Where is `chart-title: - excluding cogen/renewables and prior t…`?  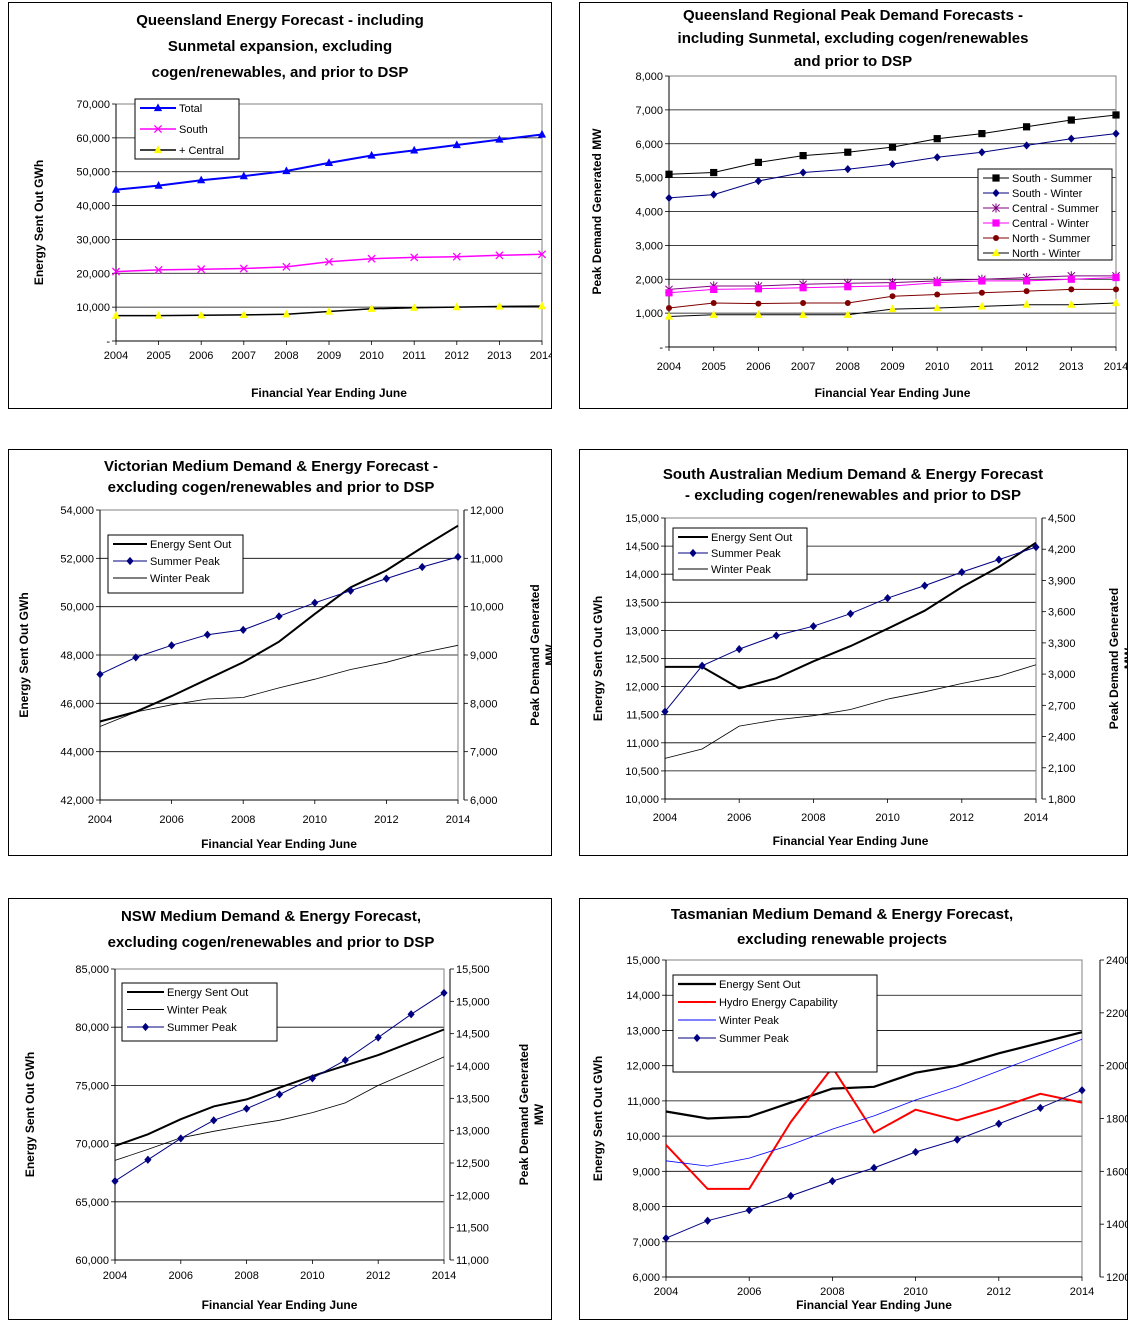
chart-title: - excluding cogen/renewables and prior t… is located at coordinates (853, 495).